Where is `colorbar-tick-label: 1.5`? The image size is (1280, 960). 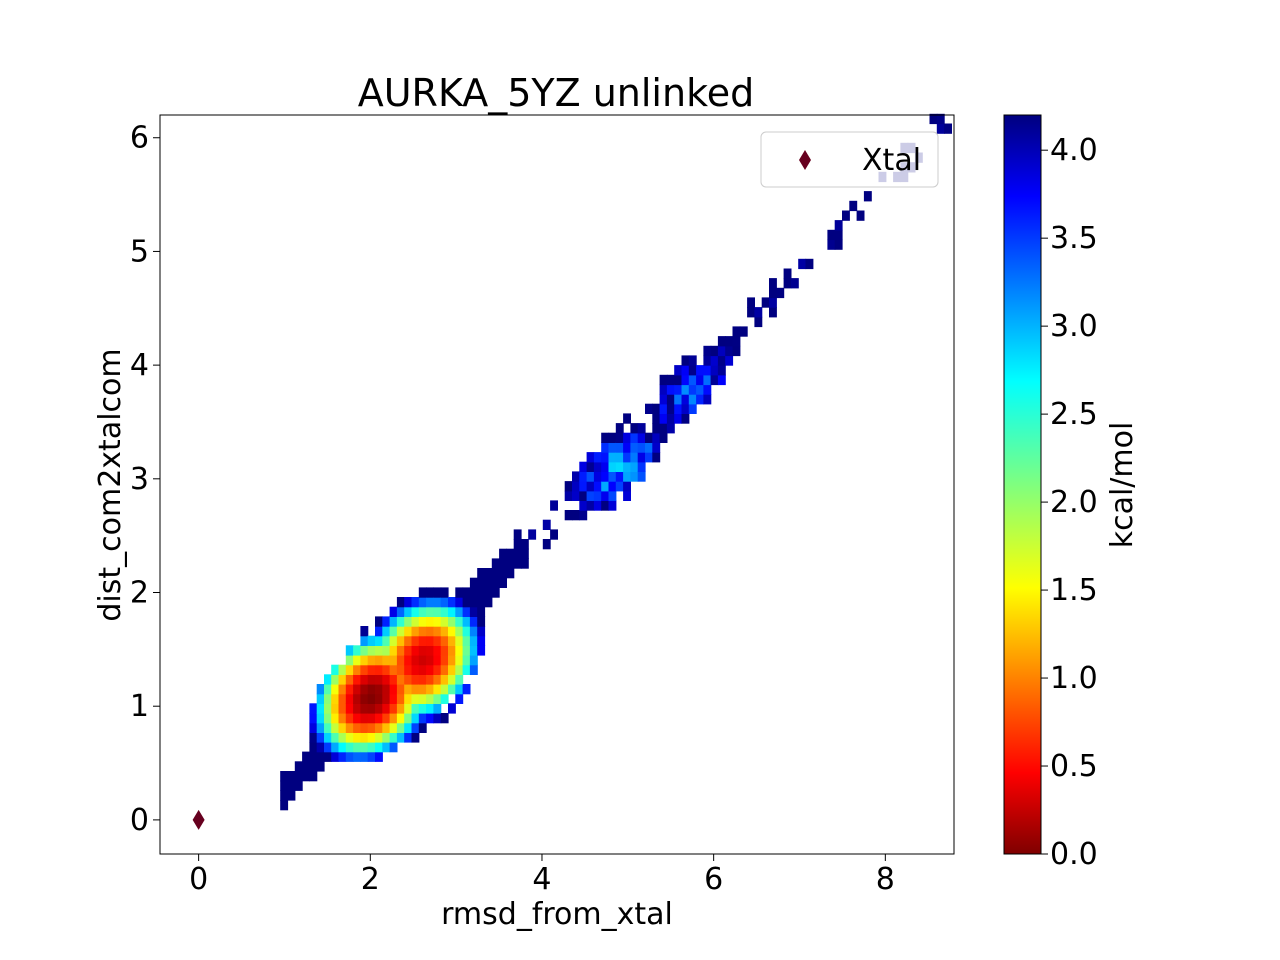 colorbar-tick-label: 1.5 is located at coordinates (1074, 590).